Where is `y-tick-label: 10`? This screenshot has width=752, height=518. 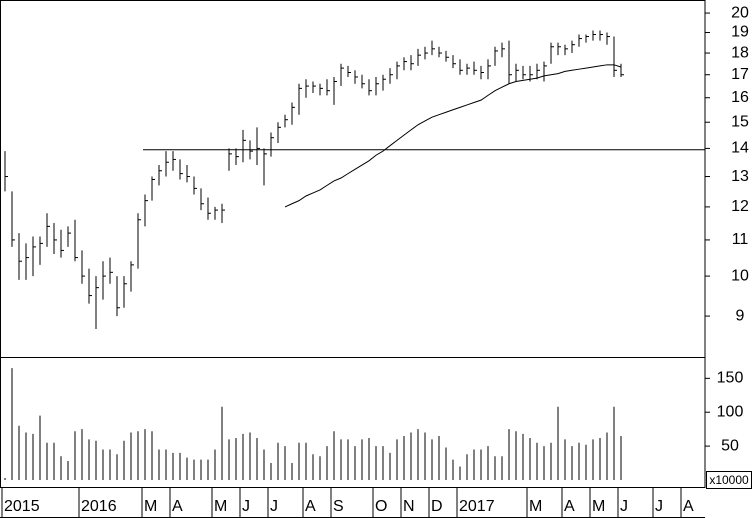 y-tick-label: 10 is located at coordinates (740, 275).